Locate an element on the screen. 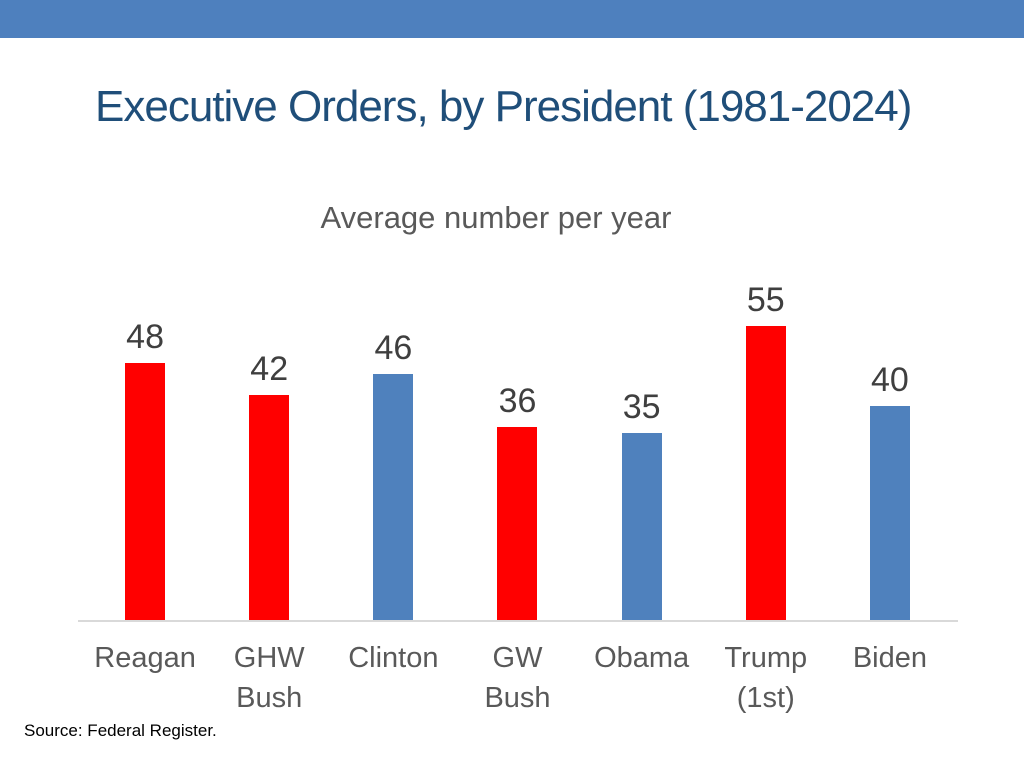 The width and height of the screenshot is (1024, 768). chart-column-gw-bush: 36 is located at coordinates (517, 435).